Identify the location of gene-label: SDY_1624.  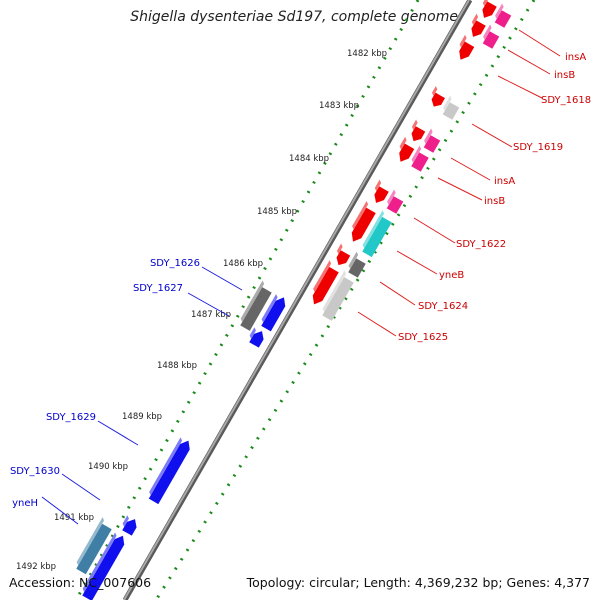
(443, 306).